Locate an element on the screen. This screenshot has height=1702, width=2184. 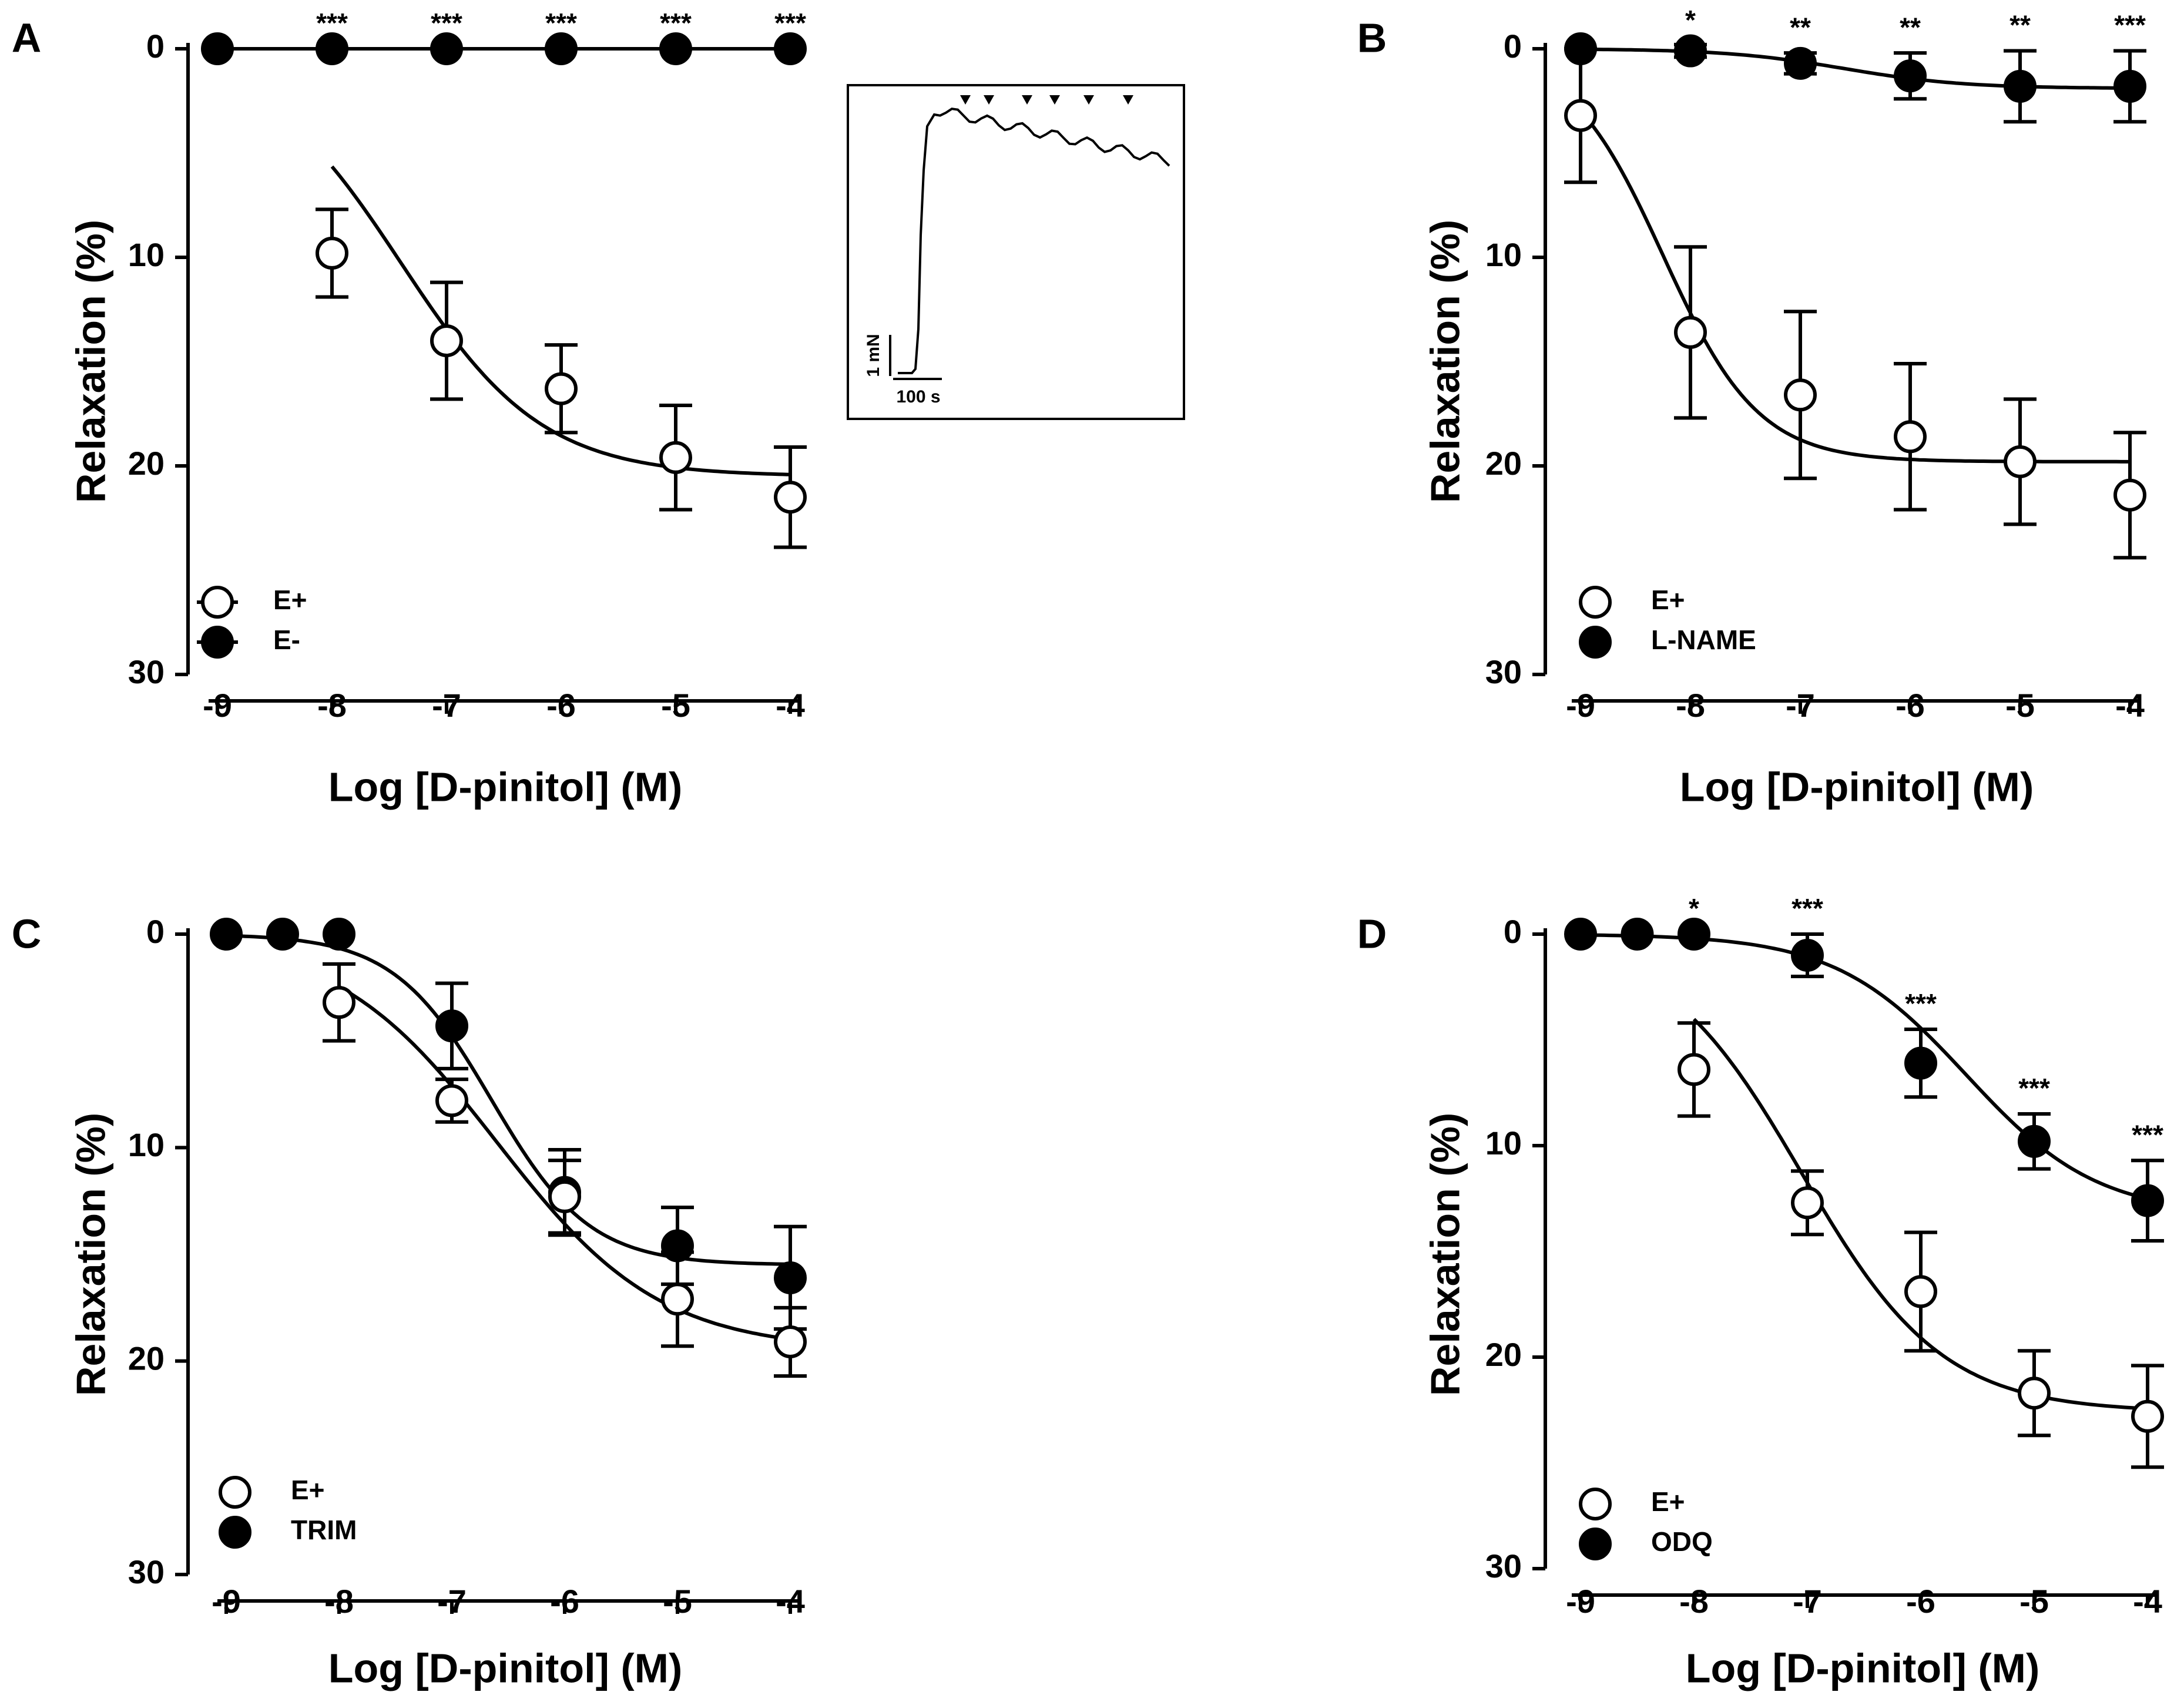
legend-label: TRIM is located at coordinates (324, 1530).